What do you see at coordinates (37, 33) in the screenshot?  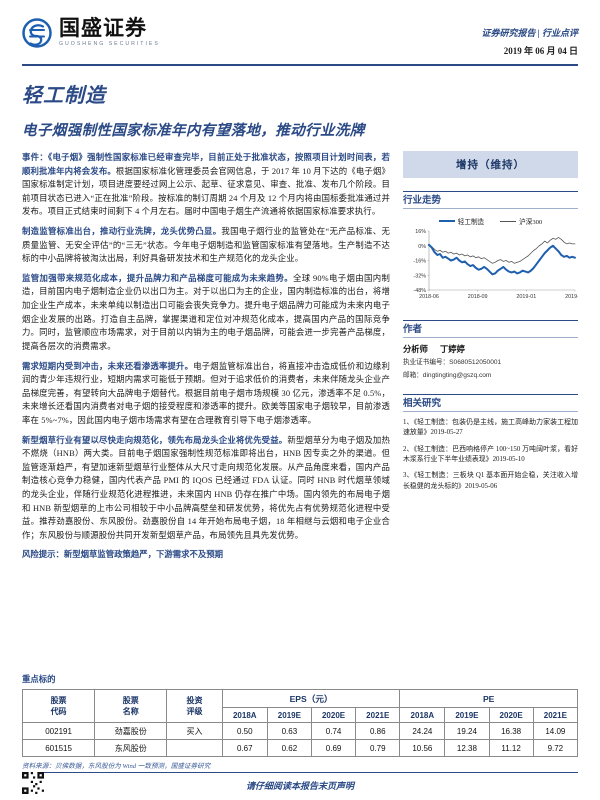 I see `guosheng-logo-icon` at bounding box center [37, 33].